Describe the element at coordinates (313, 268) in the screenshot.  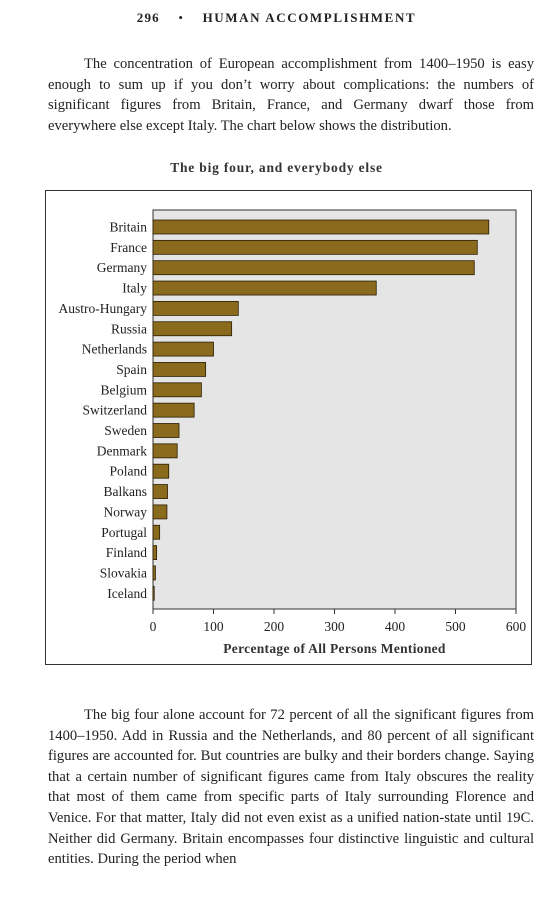
I see `bar-germany` at that location.